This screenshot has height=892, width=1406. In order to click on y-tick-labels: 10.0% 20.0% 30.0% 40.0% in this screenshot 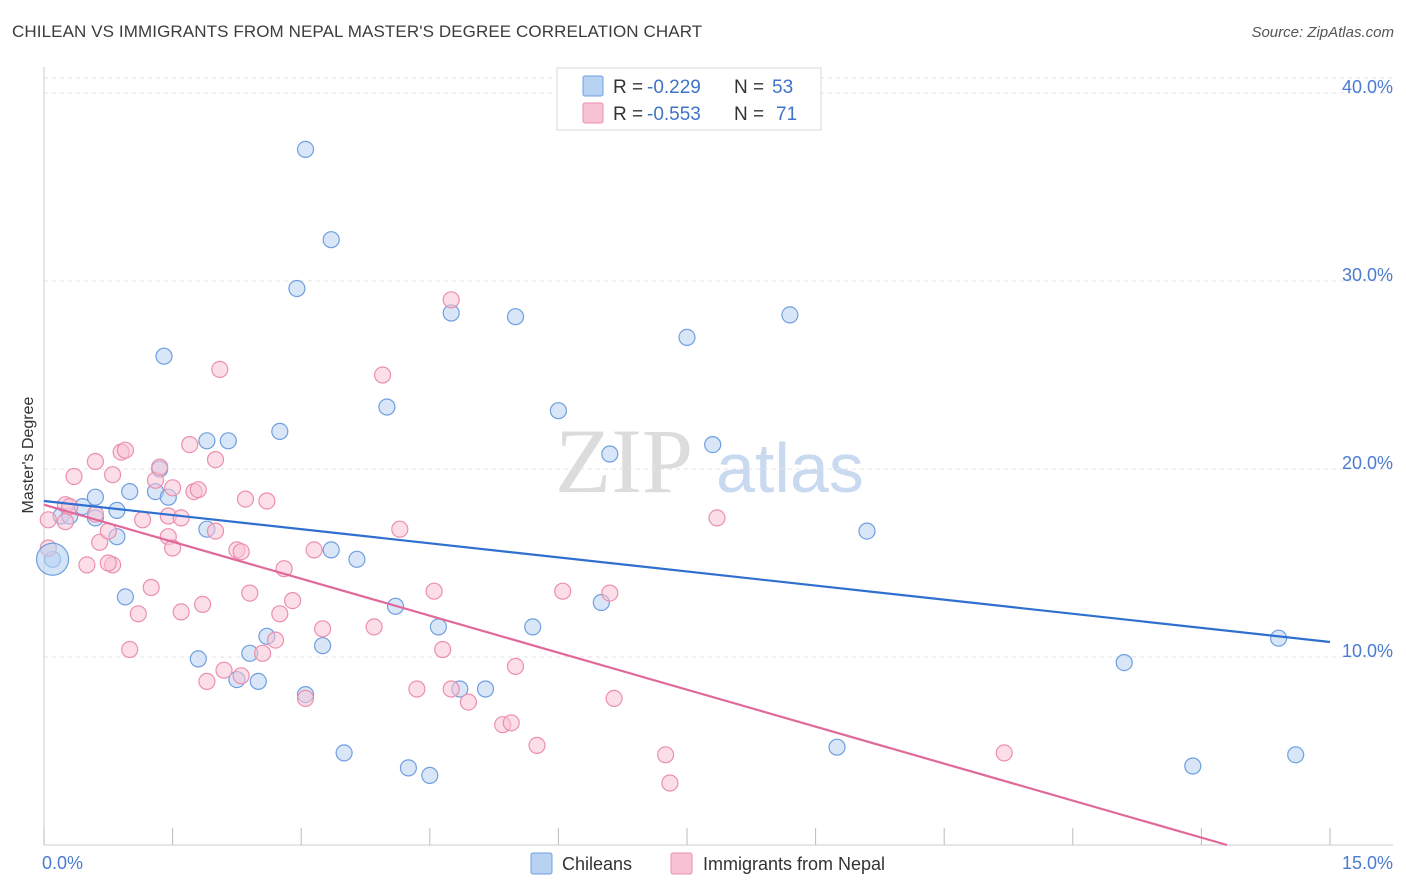, I will do `click(1367, 369)`.